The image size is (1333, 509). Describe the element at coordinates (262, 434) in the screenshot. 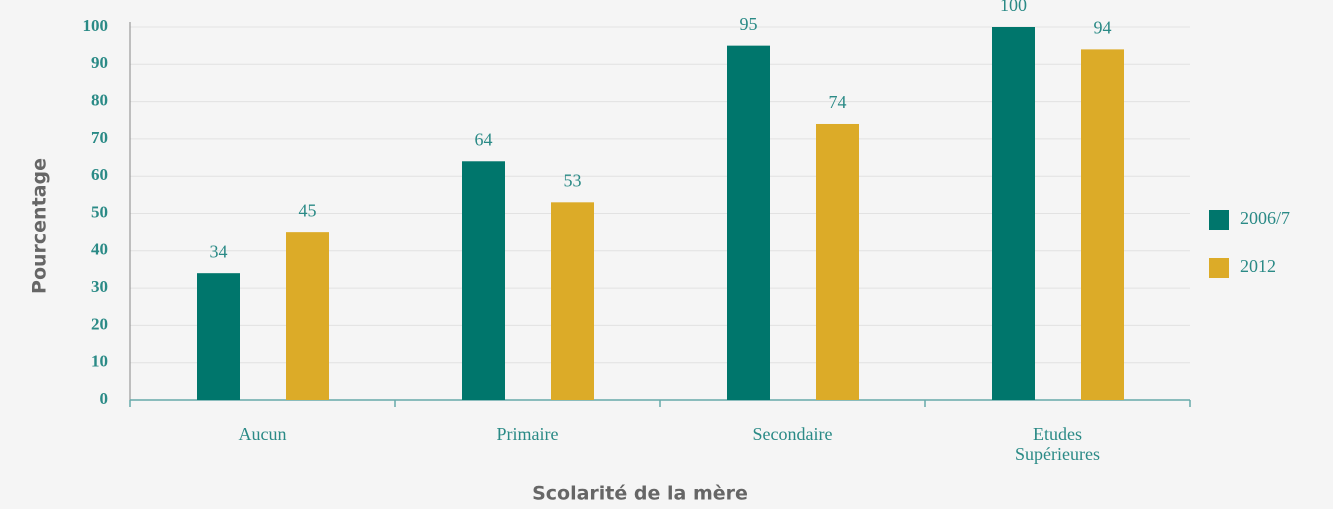

I see `x-tick-label: Aucun` at that location.